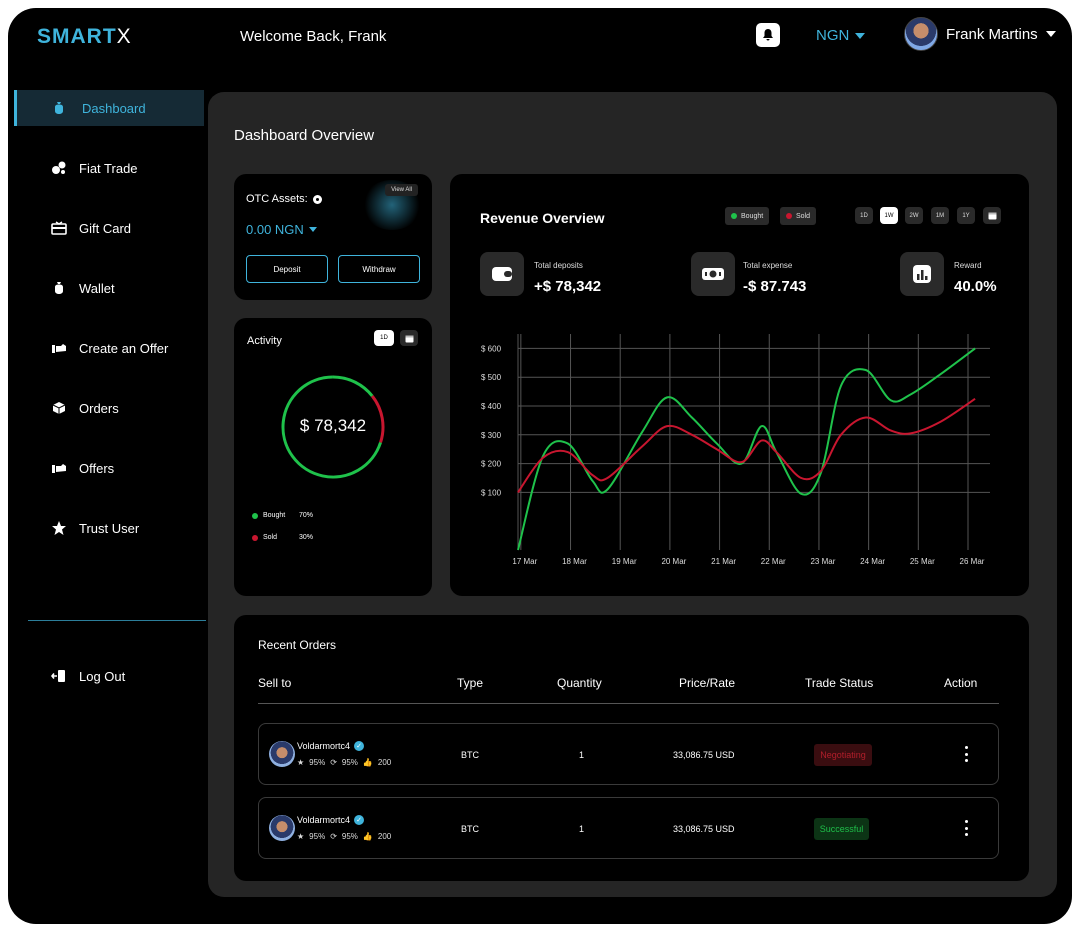 Image resolution: width=1080 pixels, height=930 pixels. Describe the element at coordinates (768, 265) in the screenshot. I see `total-expense-label: Total expense` at that location.